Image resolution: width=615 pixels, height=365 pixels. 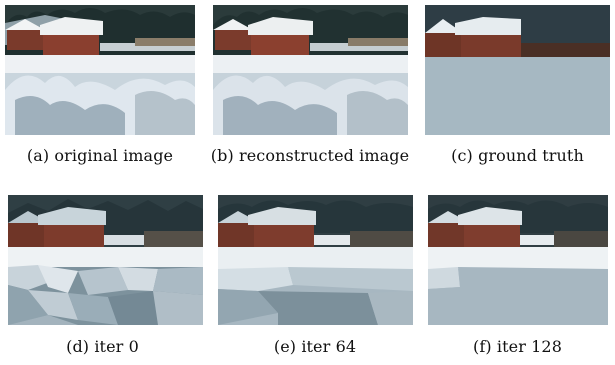 I want to click on caption-b: (b) reconstructed image, so click(x=310, y=155).